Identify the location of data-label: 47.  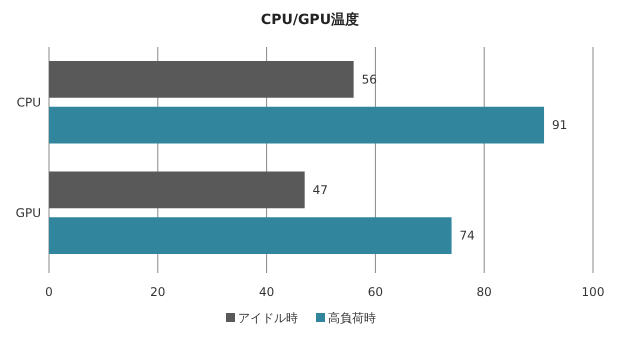
(320, 189).